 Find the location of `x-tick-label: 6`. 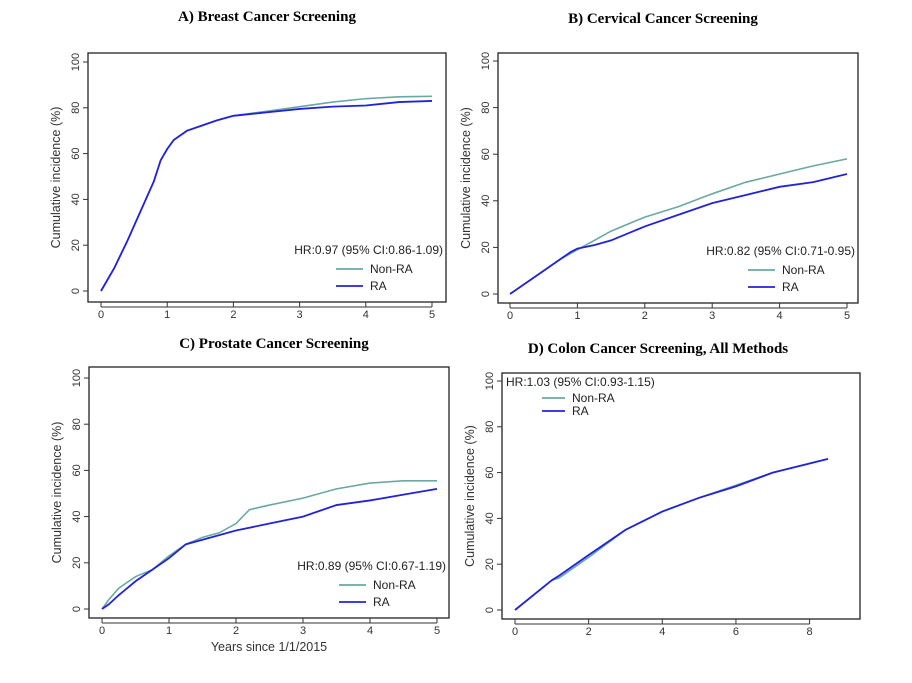

x-tick-label: 6 is located at coordinates (736, 632).